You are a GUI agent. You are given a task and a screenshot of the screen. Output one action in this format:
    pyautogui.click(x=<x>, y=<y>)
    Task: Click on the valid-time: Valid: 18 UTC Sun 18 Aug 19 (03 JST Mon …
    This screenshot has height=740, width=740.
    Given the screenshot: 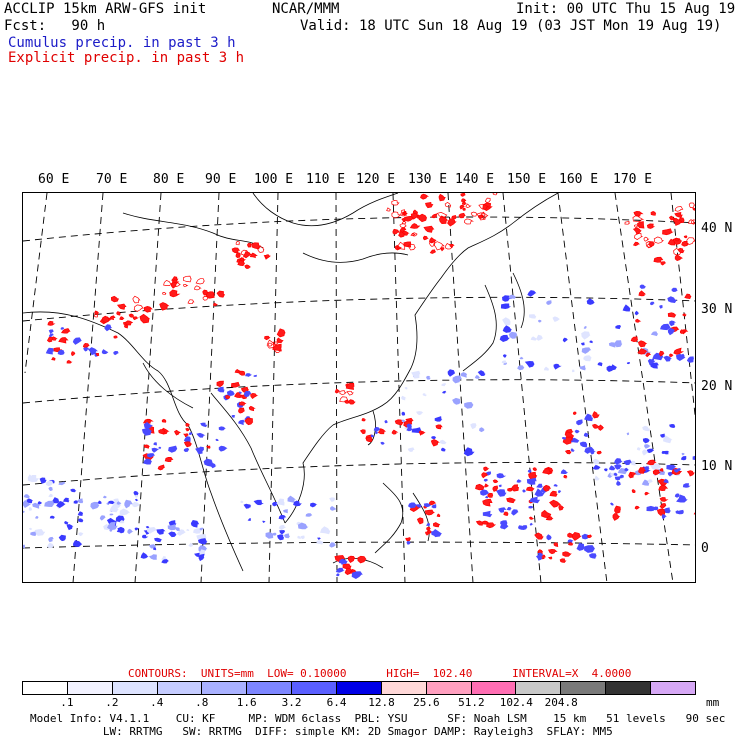 What is the action you would take?
    pyautogui.click(x=511, y=26)
    